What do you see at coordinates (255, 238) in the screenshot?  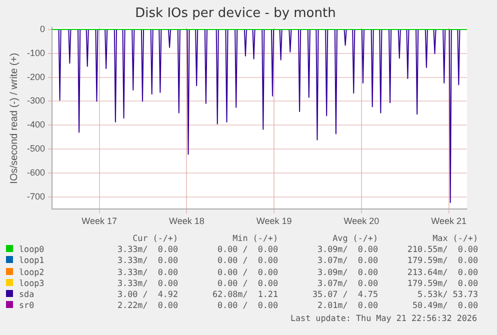 I see `text: Min (-/+)` at bounding box center [255, 238].